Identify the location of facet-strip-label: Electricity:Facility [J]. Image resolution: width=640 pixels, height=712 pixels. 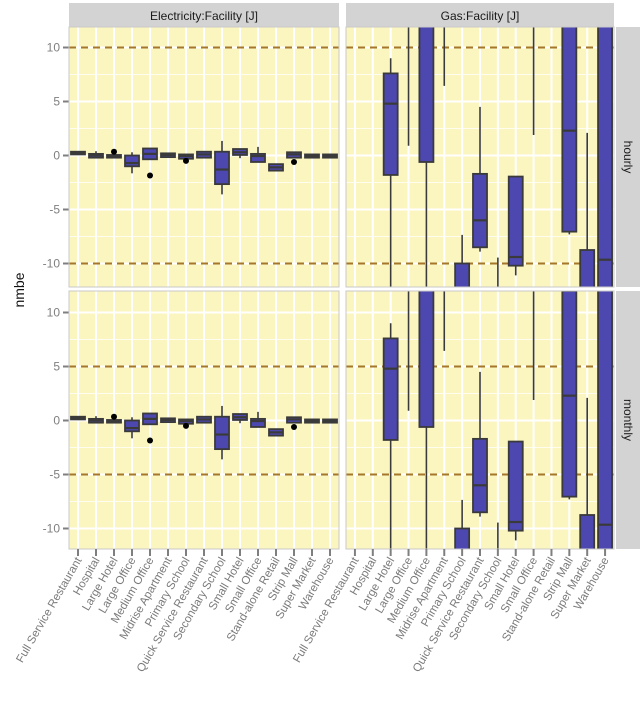
(204, 16).